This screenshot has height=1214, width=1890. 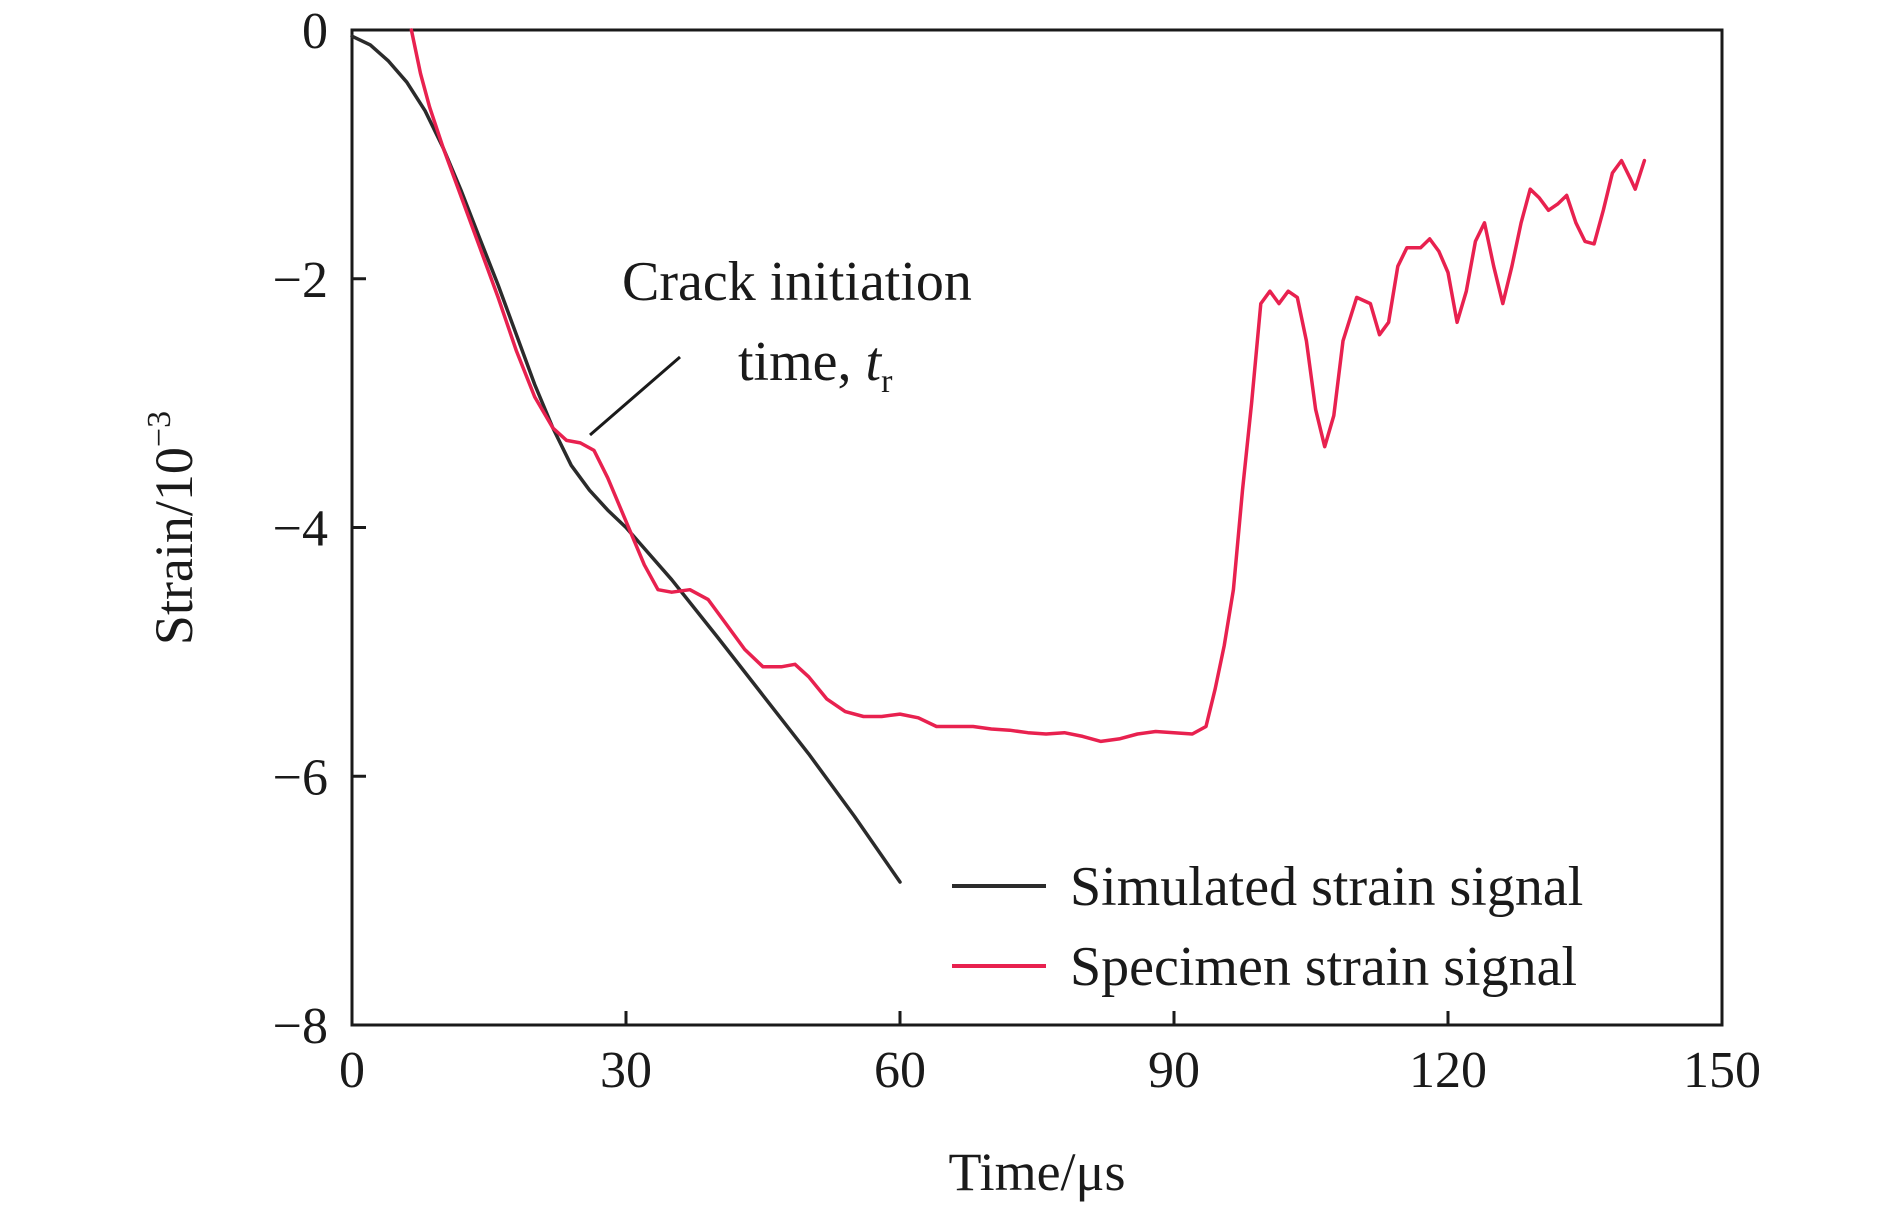 I want to click on y-tick-label: −4, so click(x=300, y=529).